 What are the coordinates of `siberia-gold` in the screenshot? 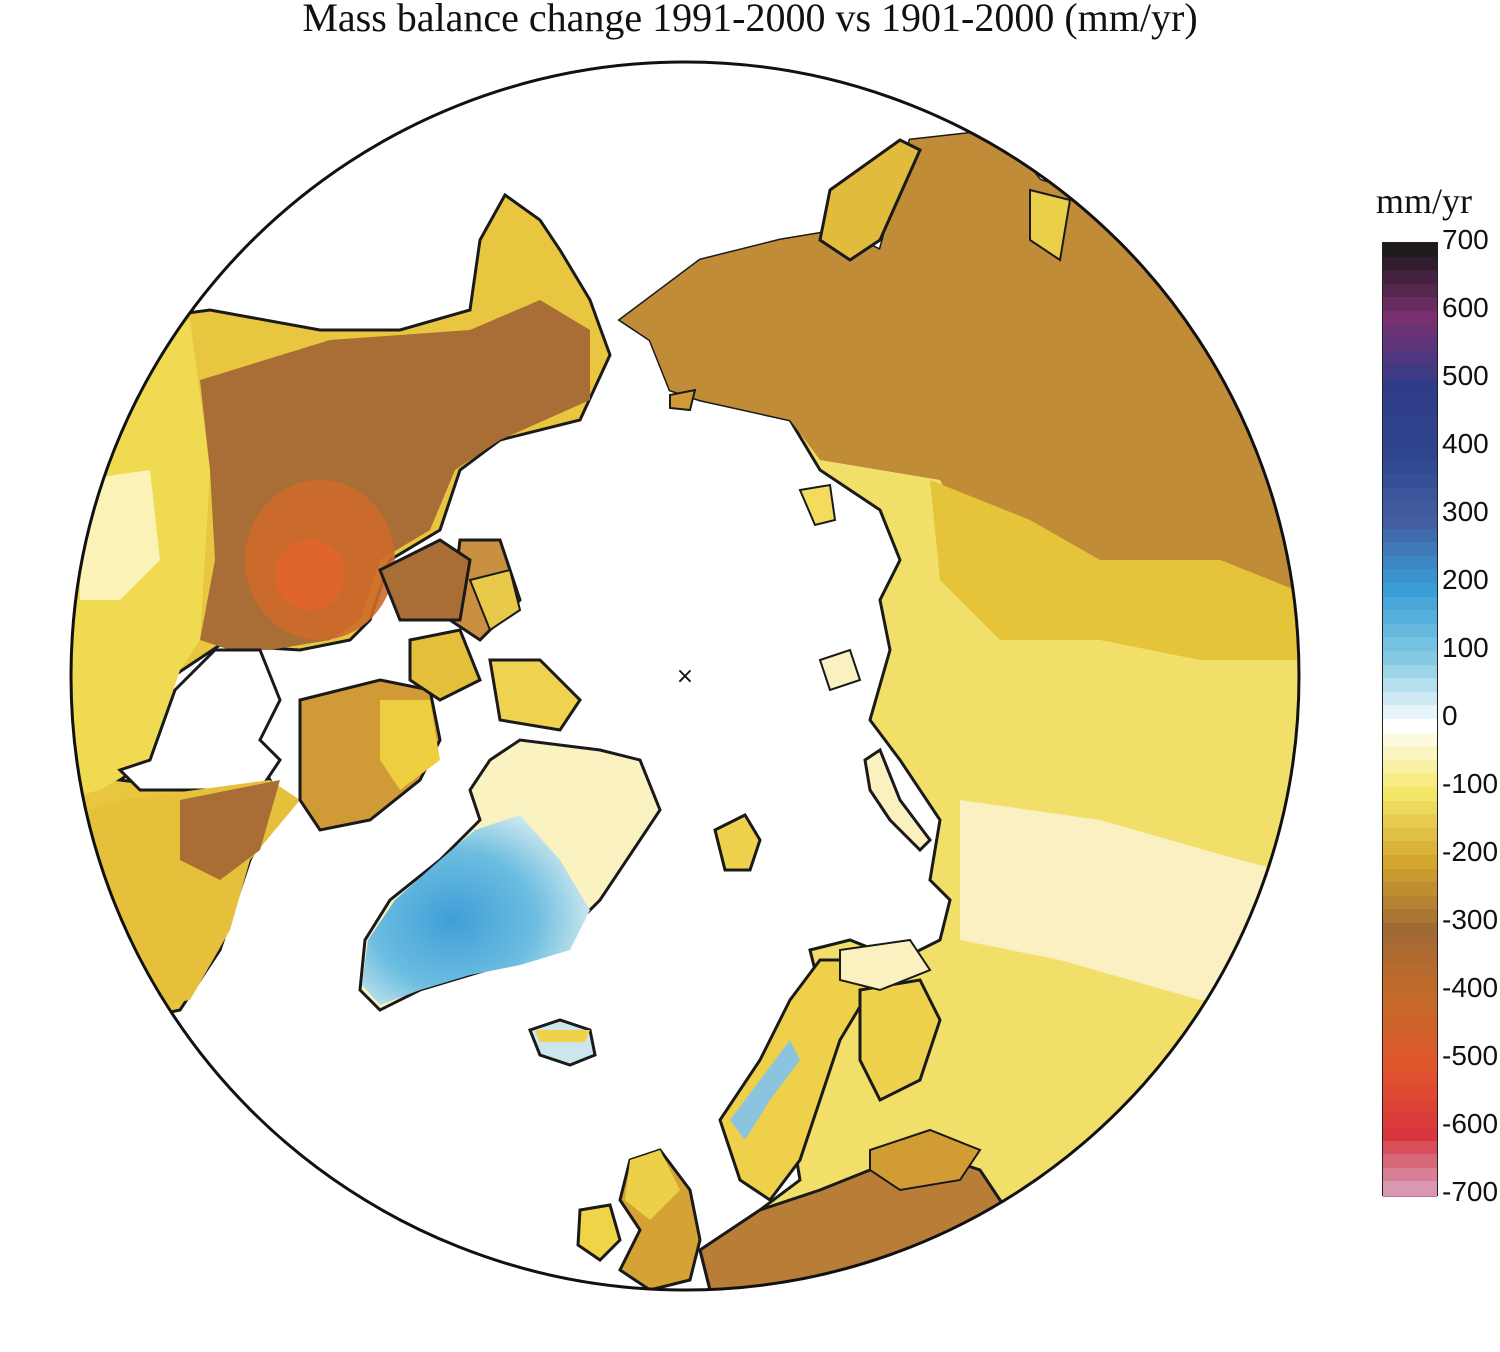 It's located at (1114, 570).